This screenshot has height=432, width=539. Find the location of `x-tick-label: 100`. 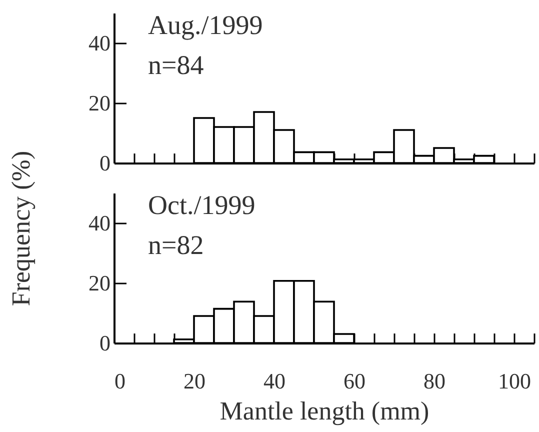

x-tick-label: 100 is located at coordinates (514, 381).